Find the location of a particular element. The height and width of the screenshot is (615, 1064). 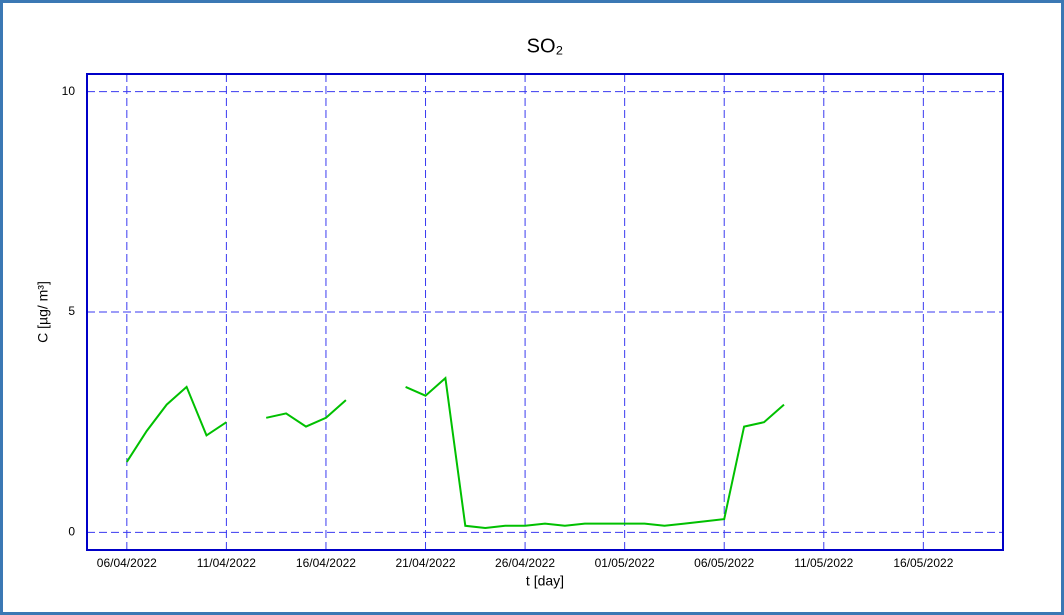

x-tick-label: 26/04/2022 is located at coordinates (525, 563).